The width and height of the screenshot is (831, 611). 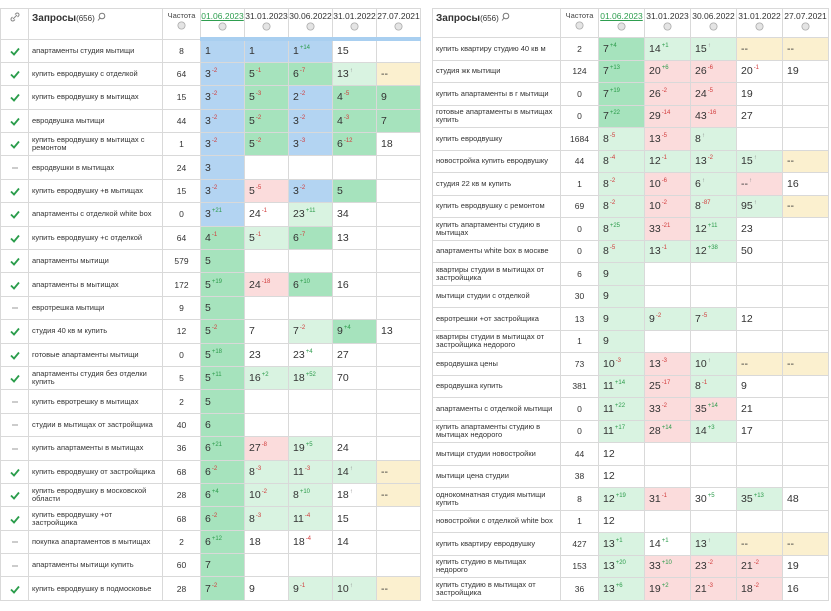 What do you see at coordinates (621, 251) in the screenshot?
I see `position-cell: 8-5` at bounding box center [621, 251].